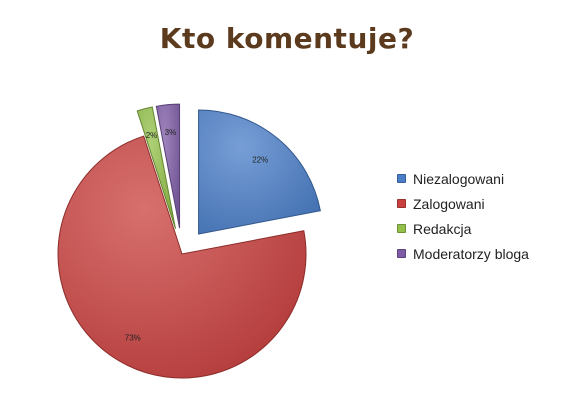  Describe the element at coordinates (133, 337) in the screenshot. I see `data-label-zalogowani: 73%` at that location.